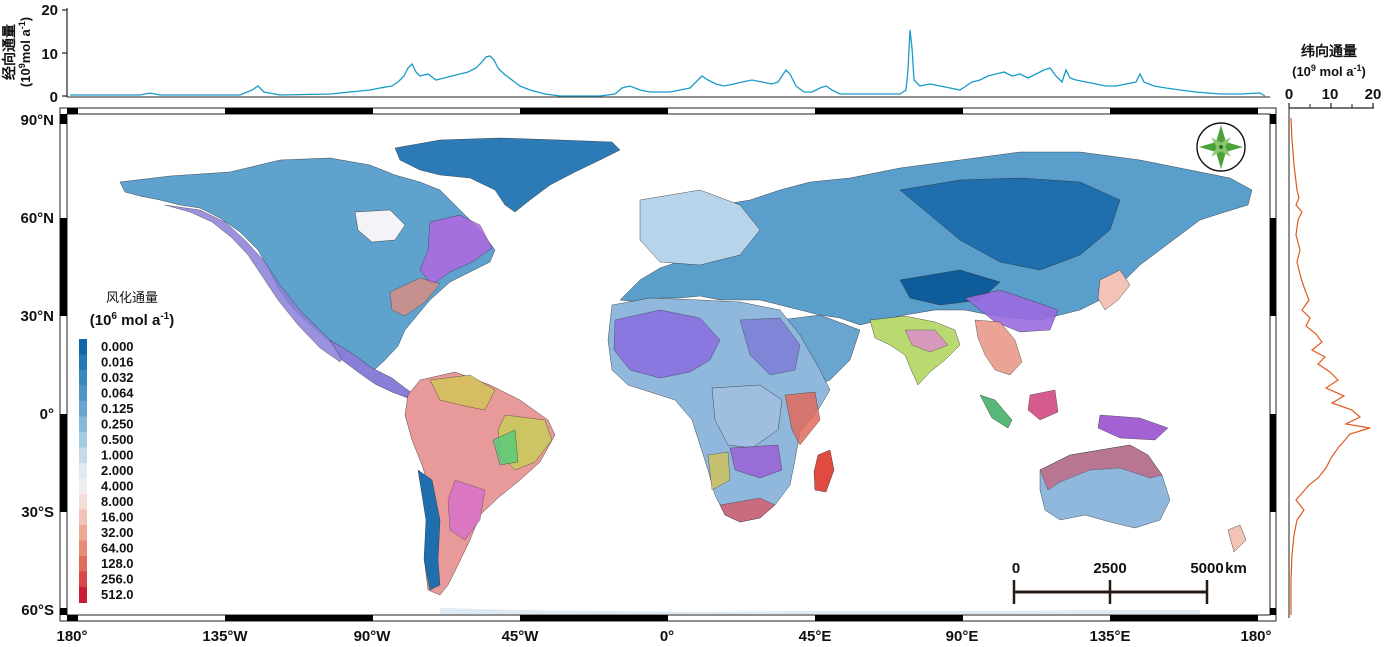 The image size is (1386, 647). What do you see at coordinates (1289, 94) in the screenshot?
I see `right-xtick-0: 0` at bounding box center [1289, 94].